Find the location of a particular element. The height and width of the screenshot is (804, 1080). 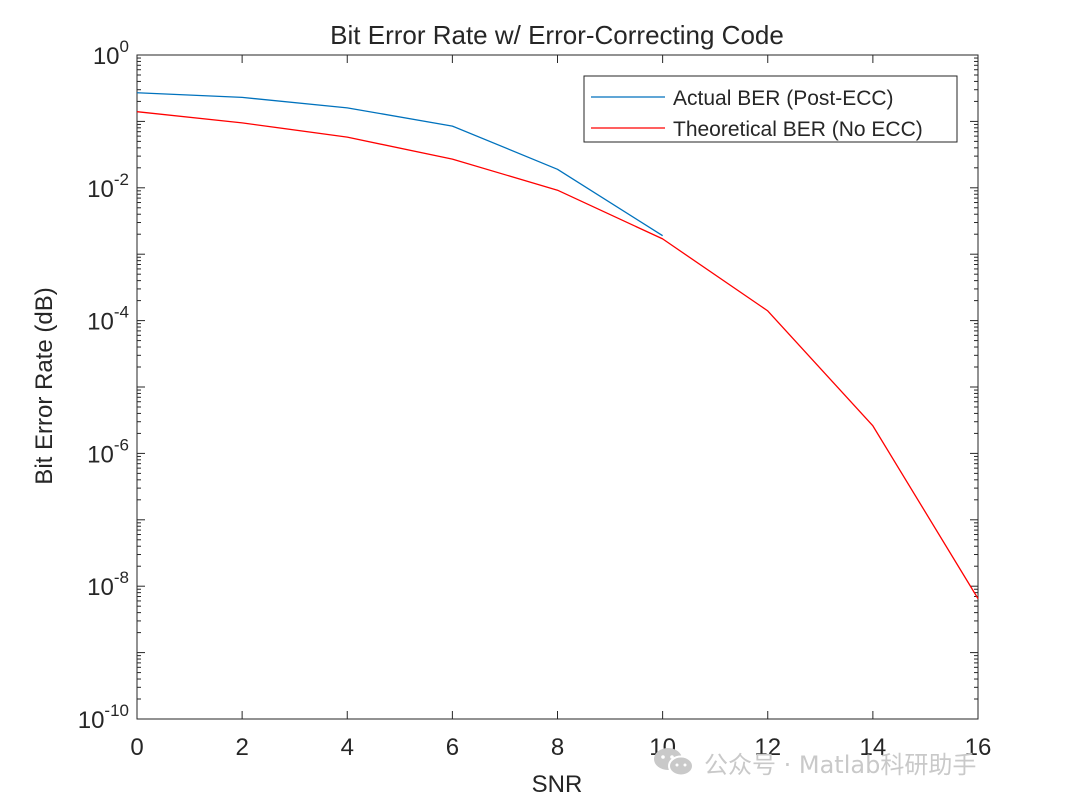

y-tick-label: 10⁻⁶ is located at coordinates (108, 451).